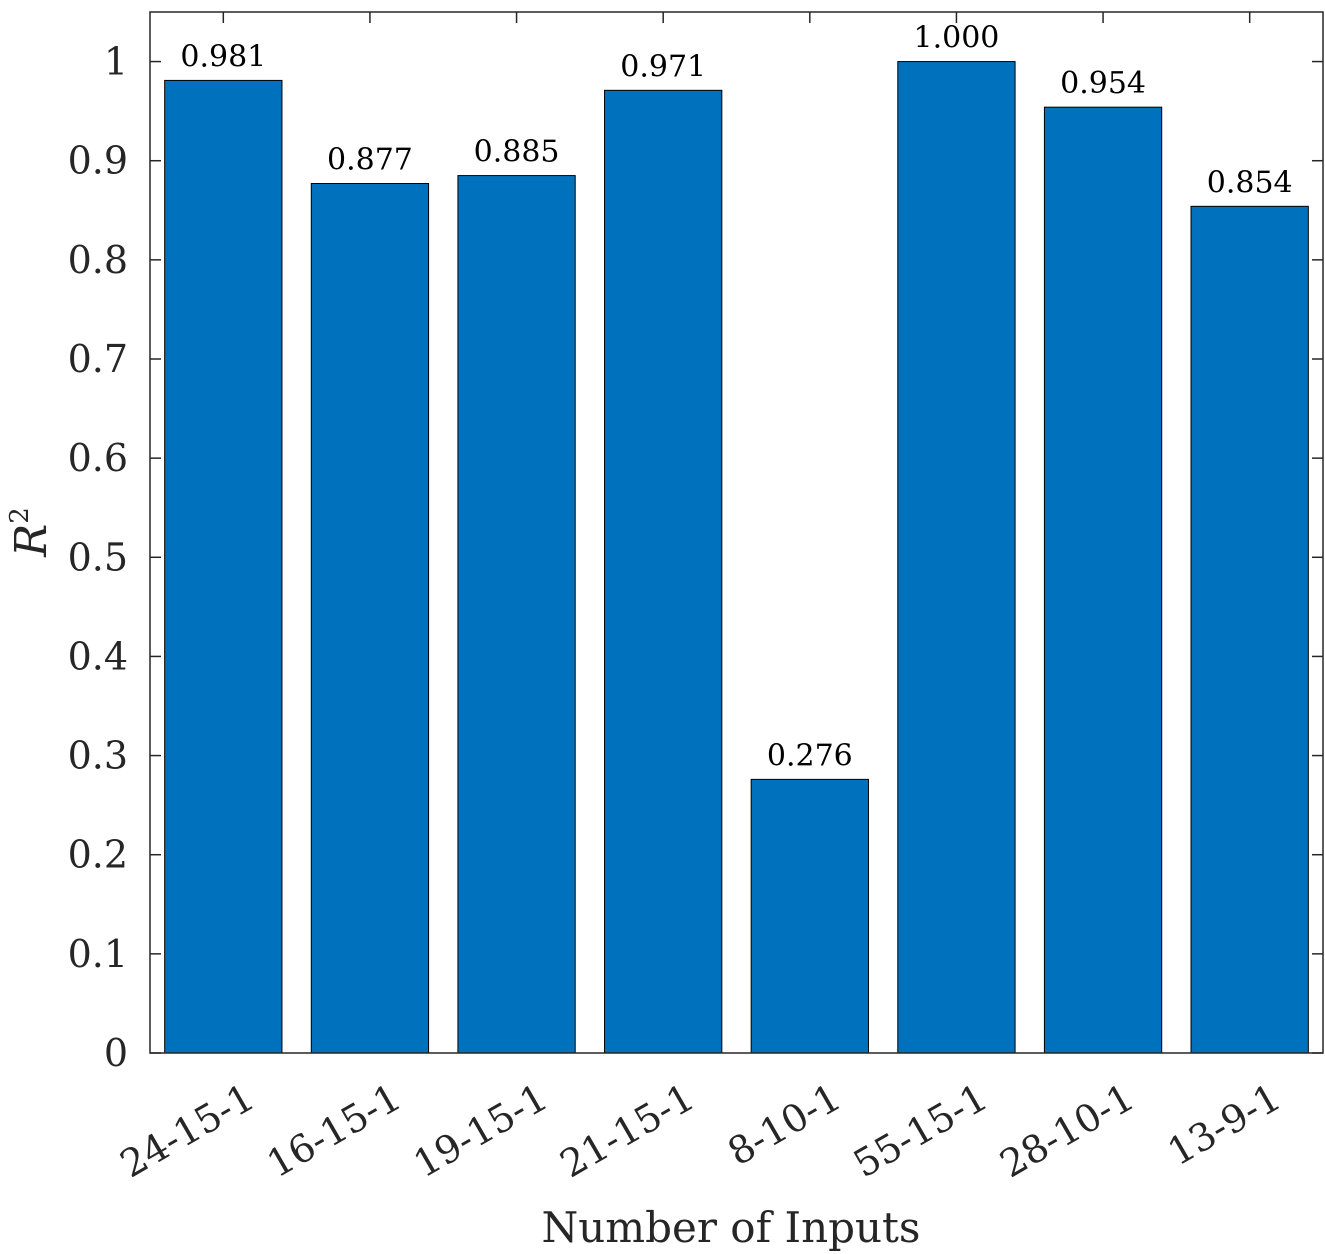 This screenshot has width=1325, height=1254. Describe the element at coordinates (370, 160) in the screenshot. I see `data-label-16-15-1: 0.877` at that location.